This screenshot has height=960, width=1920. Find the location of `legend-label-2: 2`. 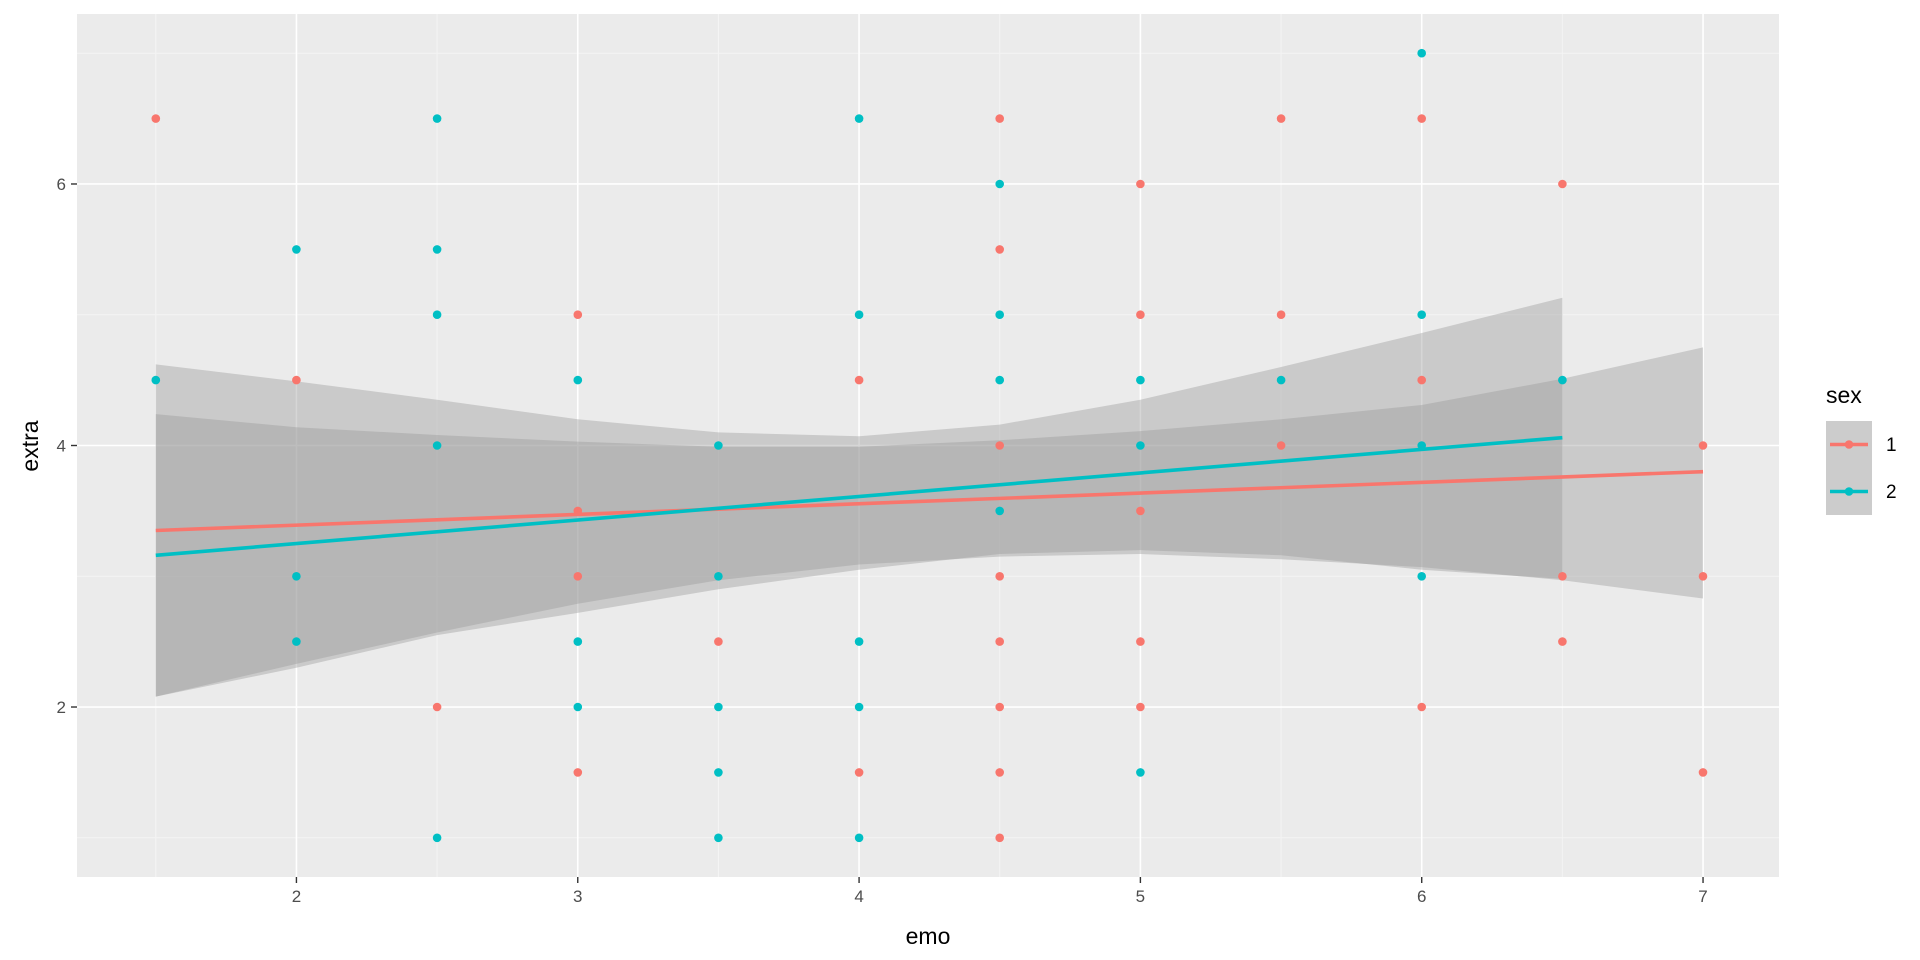

legend-label-2: 2 is located at coordinates (1891, 492).